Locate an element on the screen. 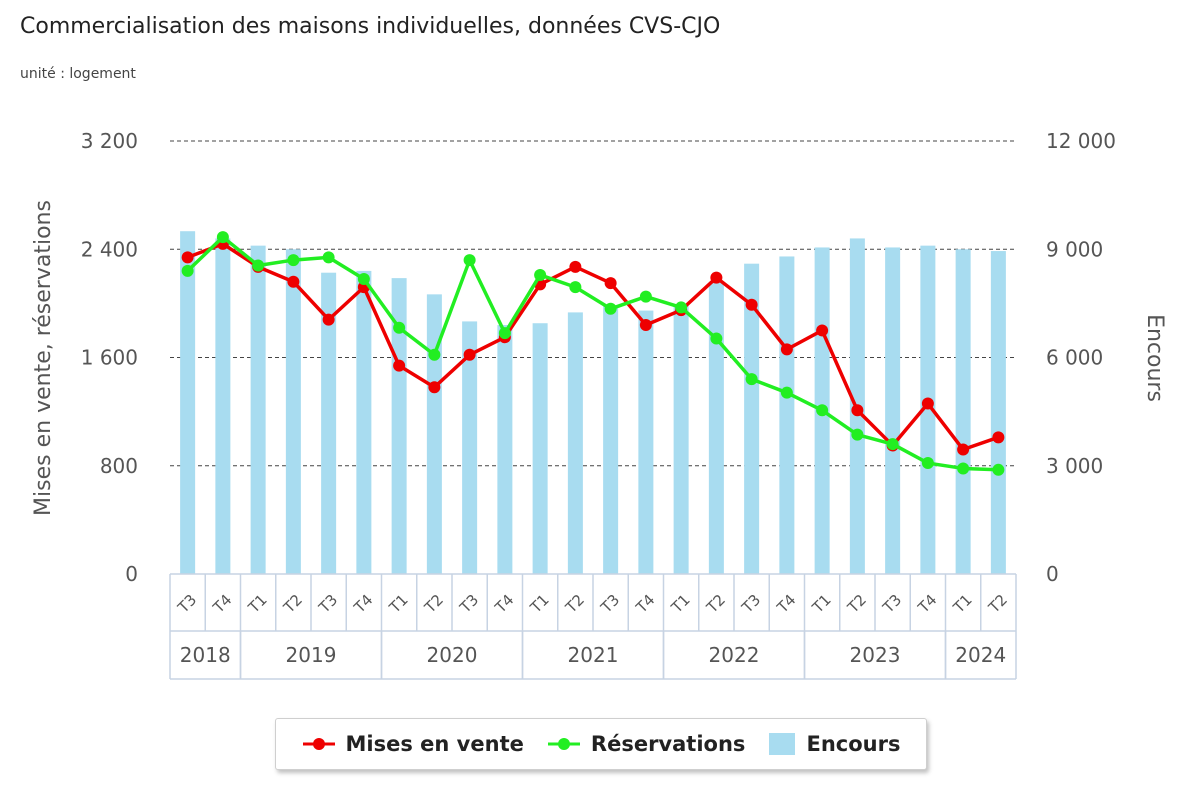 The image size is (1200, 800). legend-item-reservations: Réservations is located at coordinates (646, 744).